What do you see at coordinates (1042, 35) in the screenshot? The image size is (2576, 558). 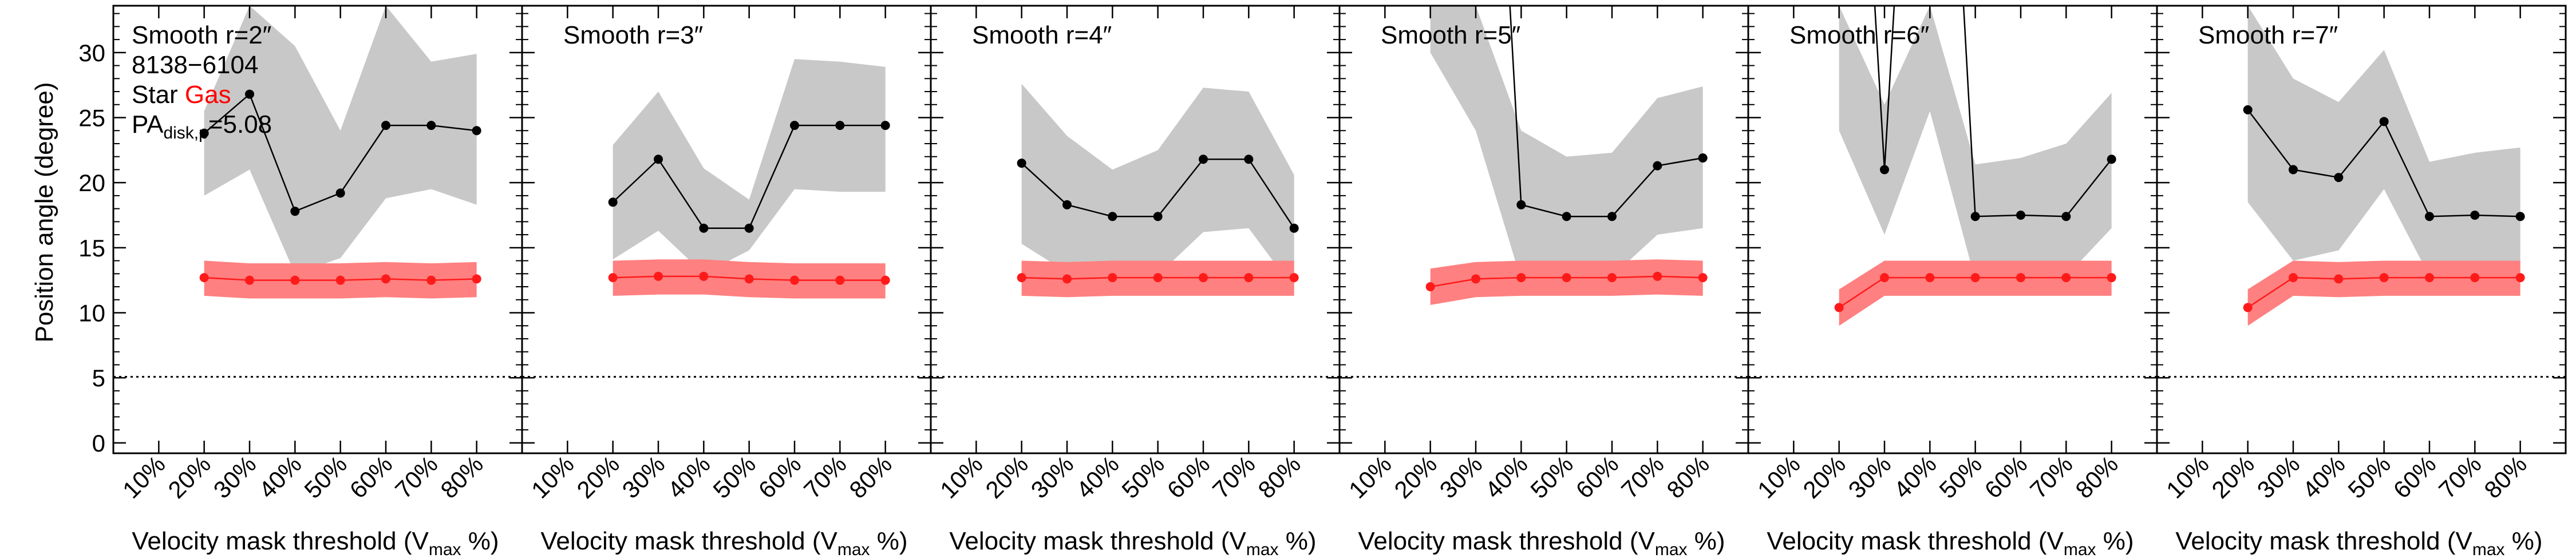 I see `panel-title: Smooth r=4″` at bounding box center [1042, 35].